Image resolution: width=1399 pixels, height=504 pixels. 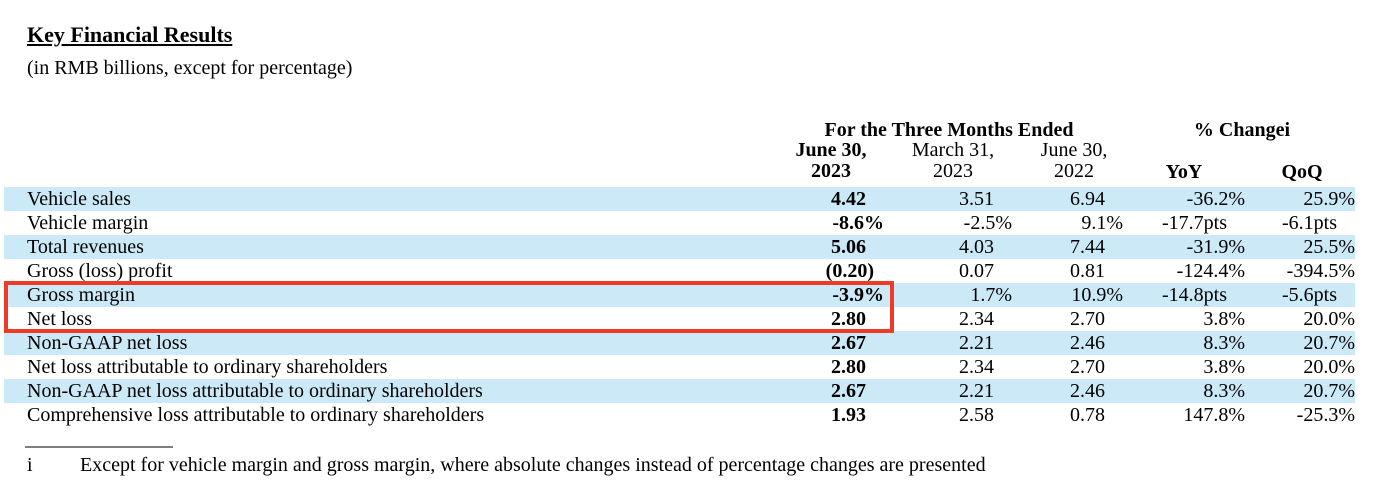 I want to click on row-label: Non-GAAP net loss, so click(x=107, y=343).